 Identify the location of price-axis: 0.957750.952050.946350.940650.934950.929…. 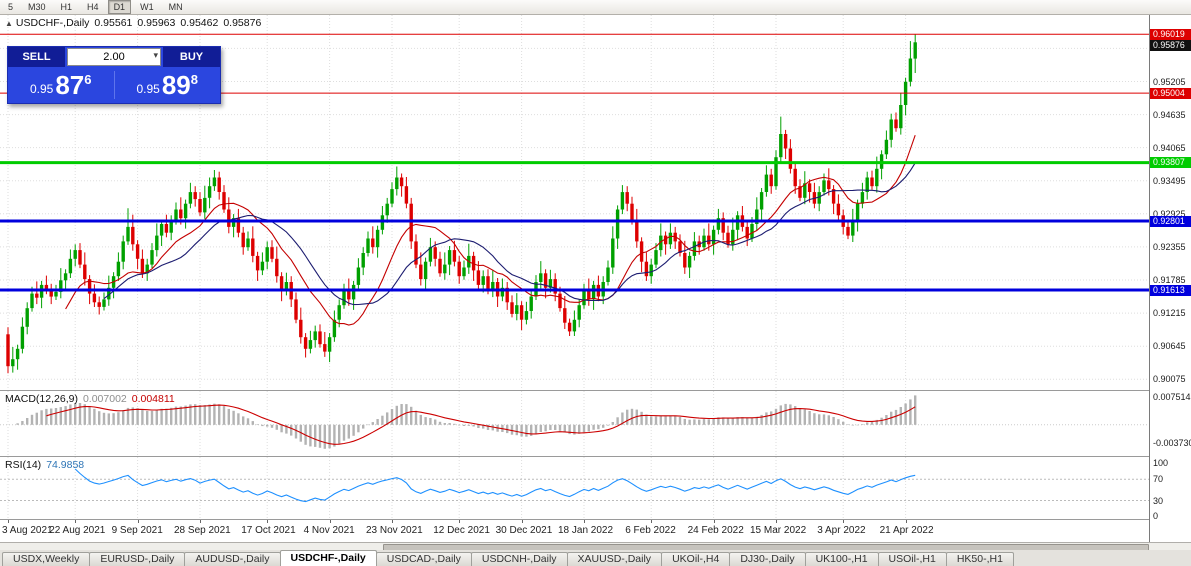
(1170, 278).